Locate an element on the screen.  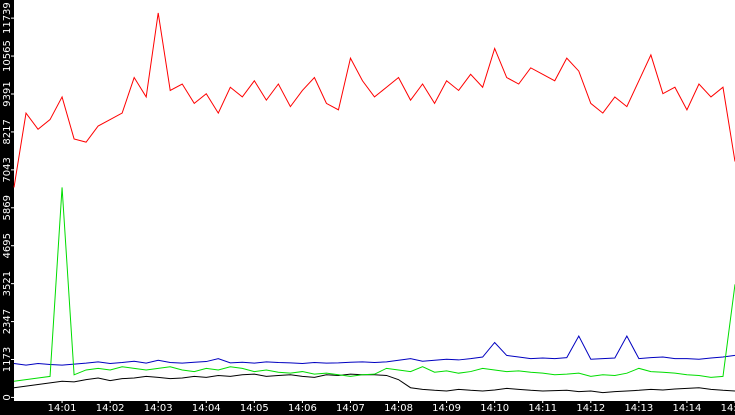
y-tick-label: 8217 is located at coordinates (7, 131).